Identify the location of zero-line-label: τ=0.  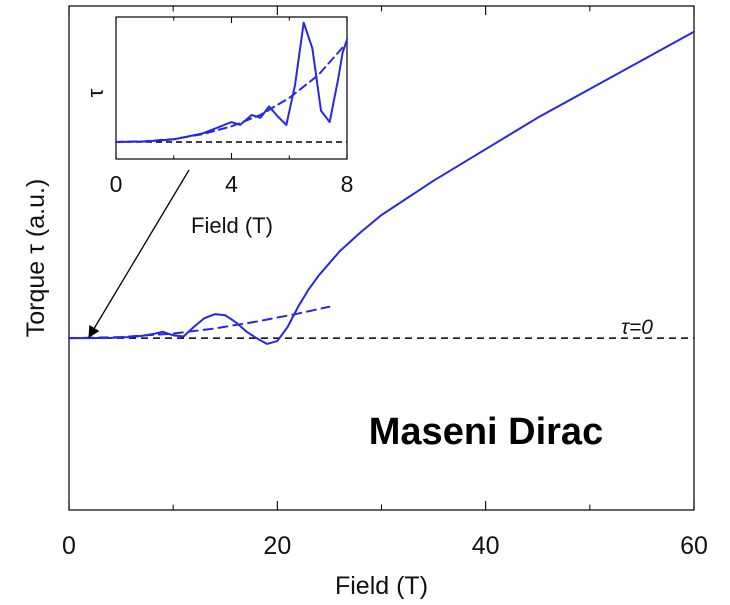
(637, 327).